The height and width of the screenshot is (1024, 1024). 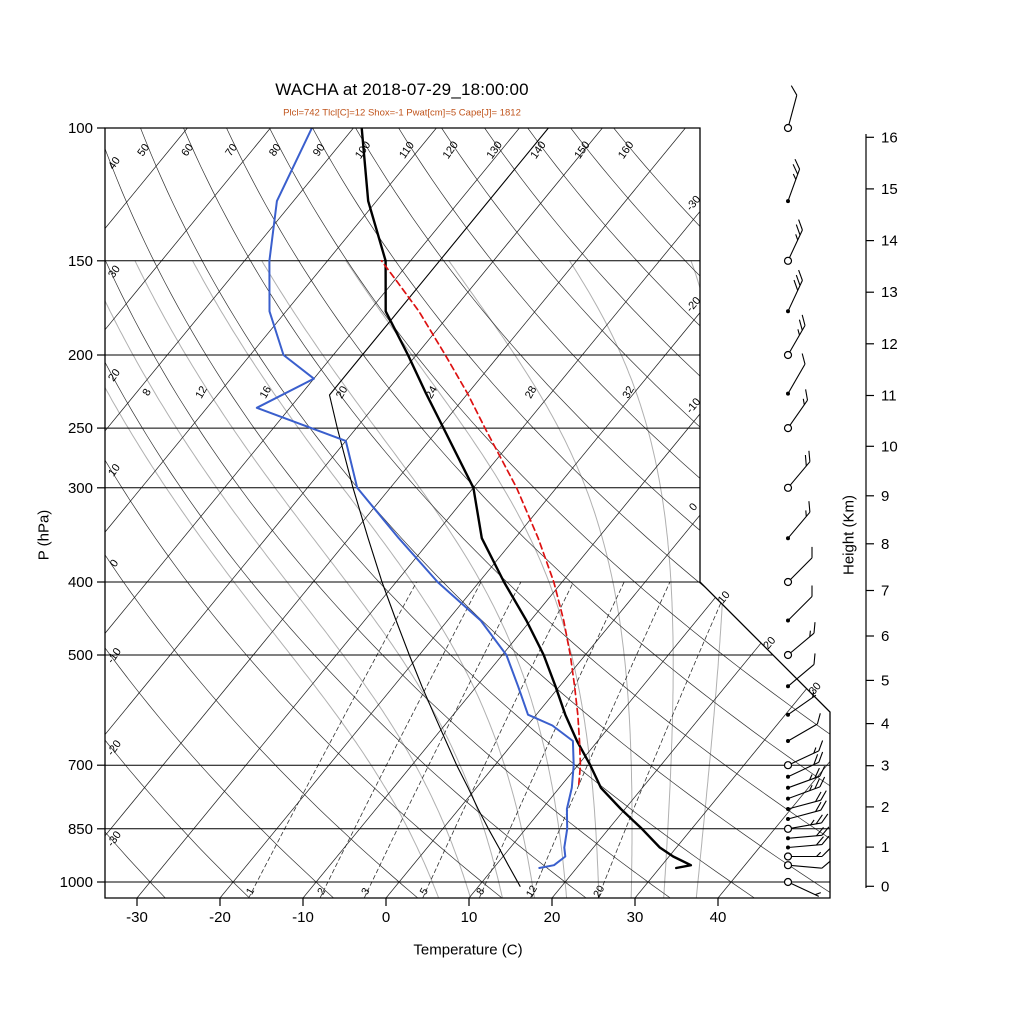 What do you see at coordinates (80, 355) in the screenshot?
I see `svg-text: 200` at bounding box center [80, 355].